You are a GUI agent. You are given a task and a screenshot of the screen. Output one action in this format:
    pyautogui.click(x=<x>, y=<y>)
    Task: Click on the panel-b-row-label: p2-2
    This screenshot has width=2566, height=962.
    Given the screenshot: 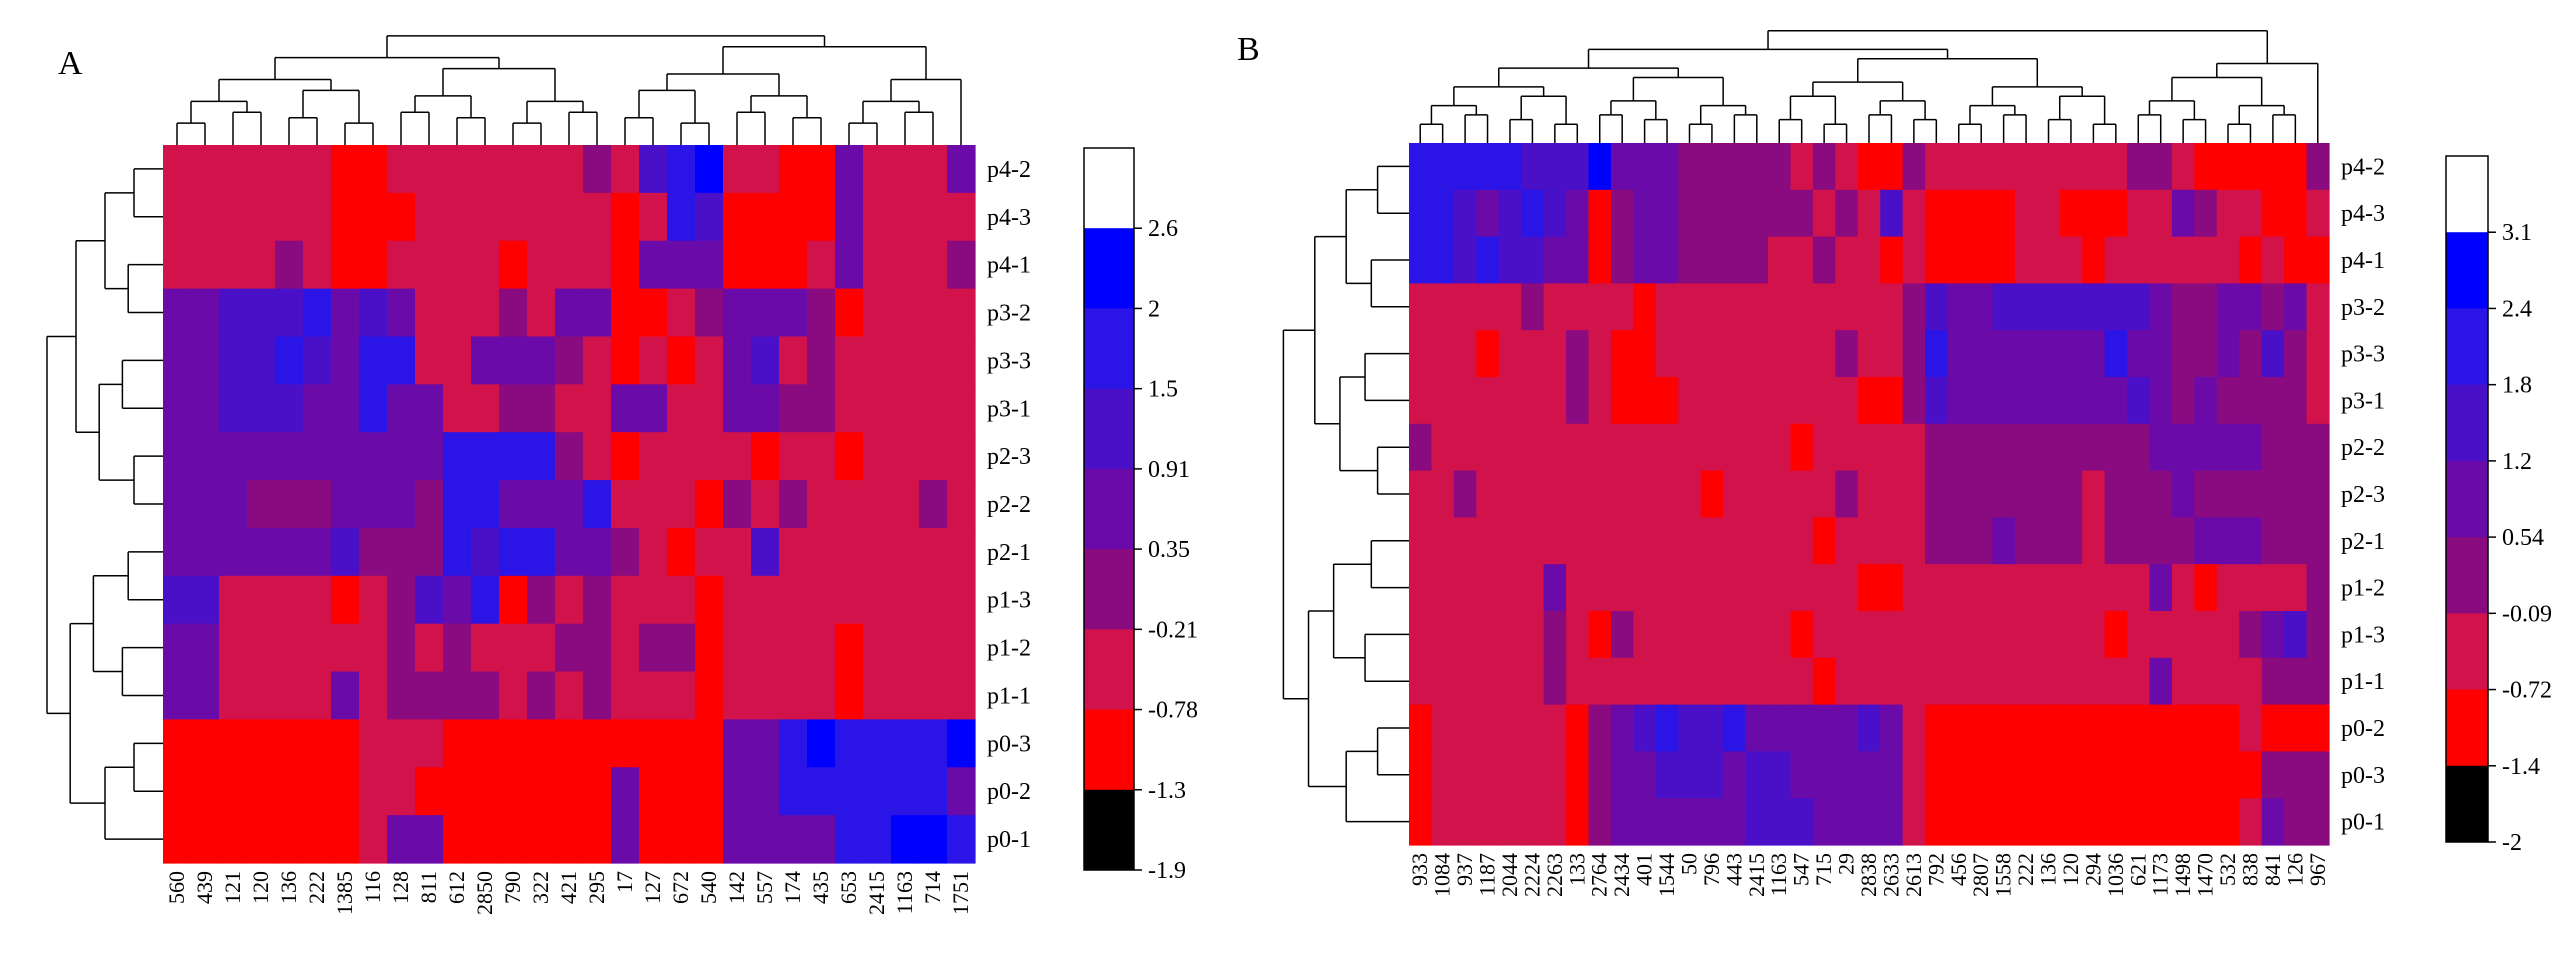 What is the action you would take?
    pyautogui.click(x=2363, y=448)
    